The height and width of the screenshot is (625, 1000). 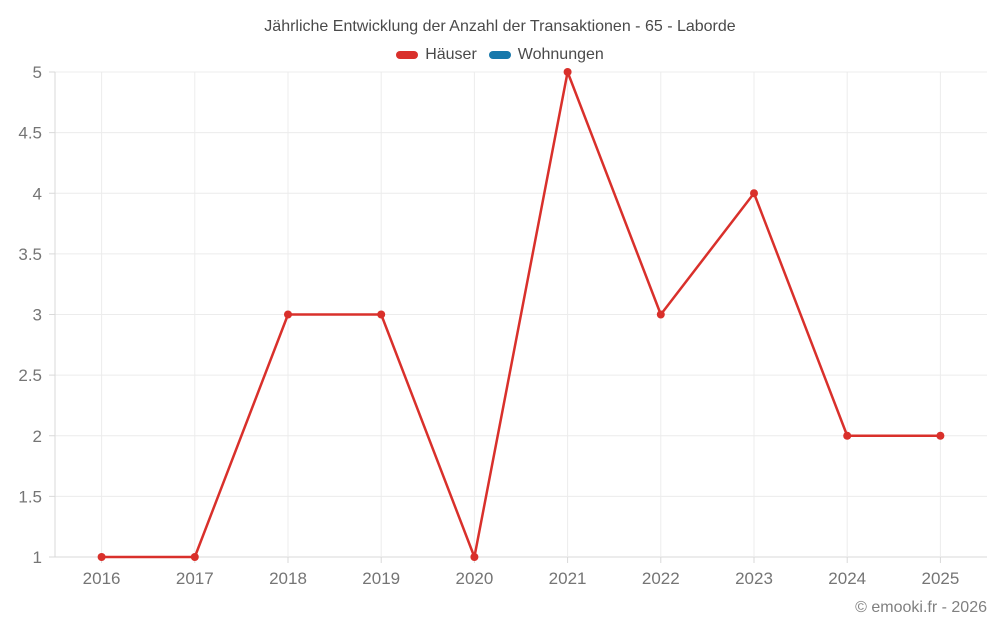 What do you see at coordinates (37, 436) in the screenshot?
I see `y-tick-label: 2` at bounding box center [37, 436].